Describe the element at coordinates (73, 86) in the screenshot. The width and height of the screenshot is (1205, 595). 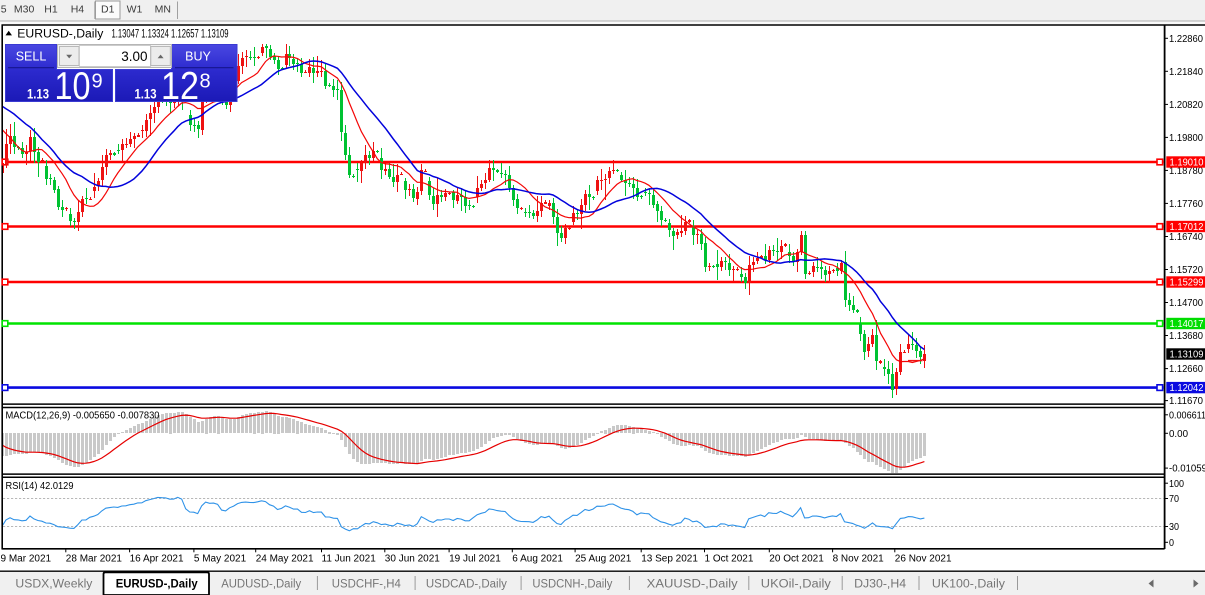
I see `svg-text: 10` at that location.